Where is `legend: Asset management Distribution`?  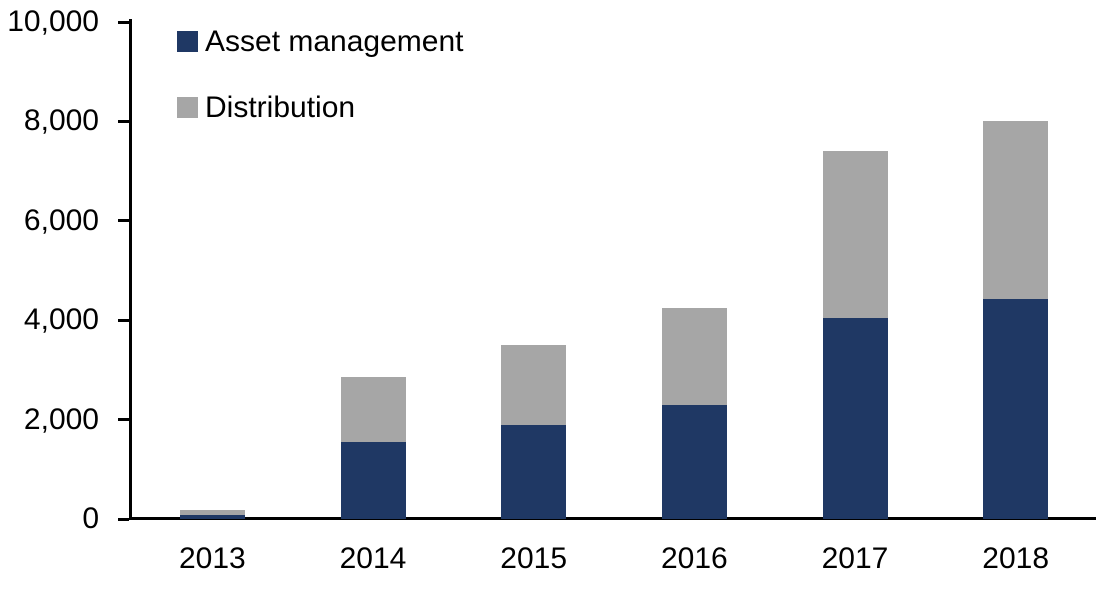
legend: Asset management Distribution is located at coordinates (320, 74).